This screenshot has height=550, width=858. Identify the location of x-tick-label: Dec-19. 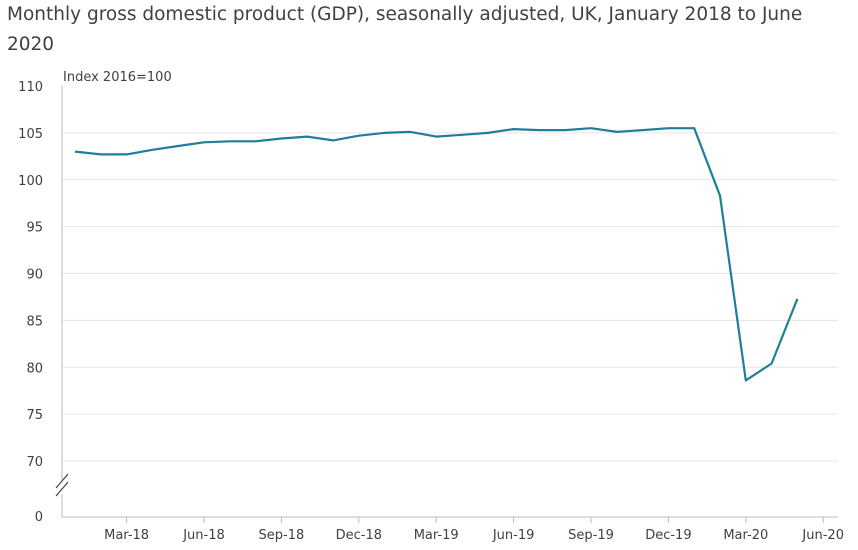
(668, 535).